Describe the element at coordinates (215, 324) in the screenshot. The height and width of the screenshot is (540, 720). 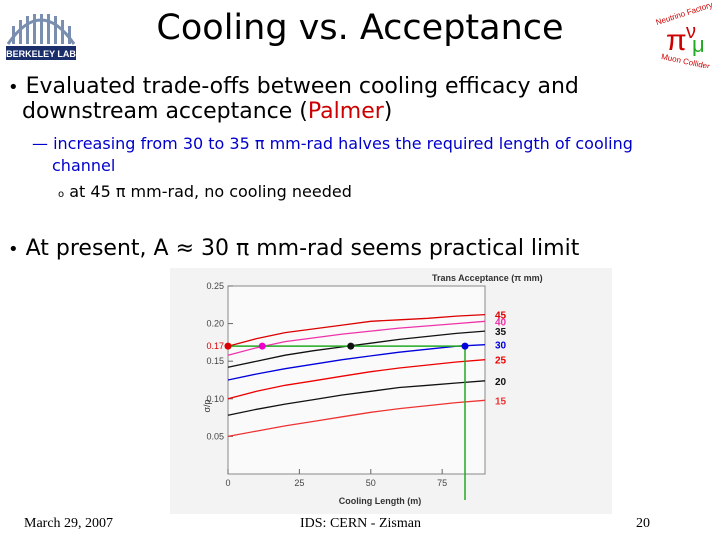
I see `y-tick-label: 0.20` at that location.